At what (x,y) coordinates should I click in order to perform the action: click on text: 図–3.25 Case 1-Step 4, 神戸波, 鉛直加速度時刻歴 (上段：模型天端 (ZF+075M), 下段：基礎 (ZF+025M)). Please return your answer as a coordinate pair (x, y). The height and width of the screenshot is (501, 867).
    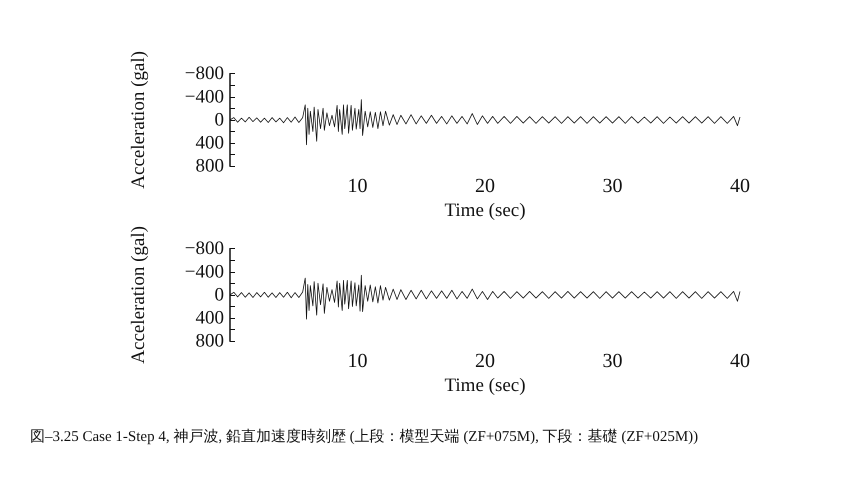
    Looking at the image, I should click on (365, 437).